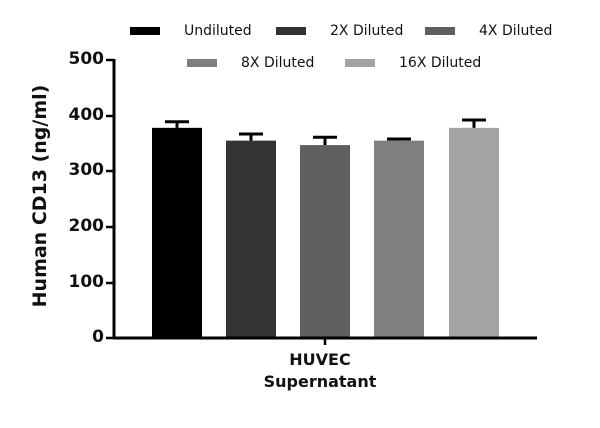 Image resolution: width=600 pixels, height=428 pixels. I want to click on legend-item-16x: 16X Diluted, so click(413, 63).